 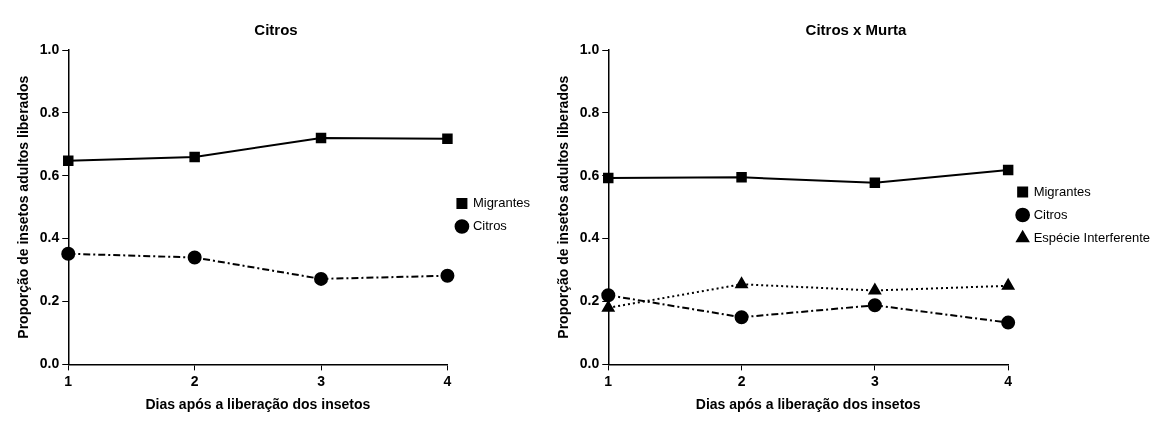 What do you see at coordinates (856, 30) in the screenshot?
I see `chart-title: Citros x Murta` at bounding box center [856, 30].